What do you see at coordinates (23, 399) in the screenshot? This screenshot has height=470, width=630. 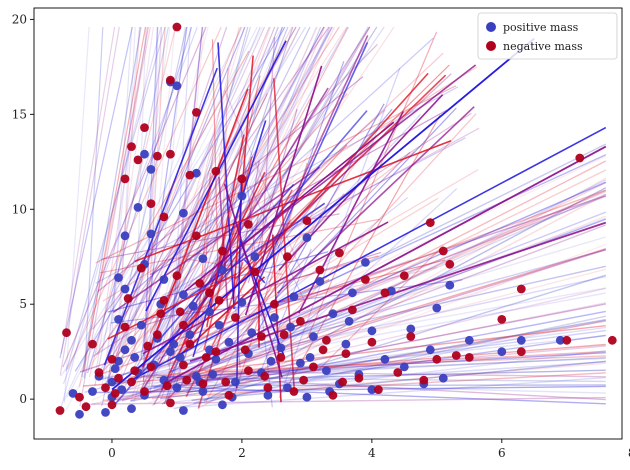 I see `y-tick-label-0: 0` at bounding box center [23, 399].